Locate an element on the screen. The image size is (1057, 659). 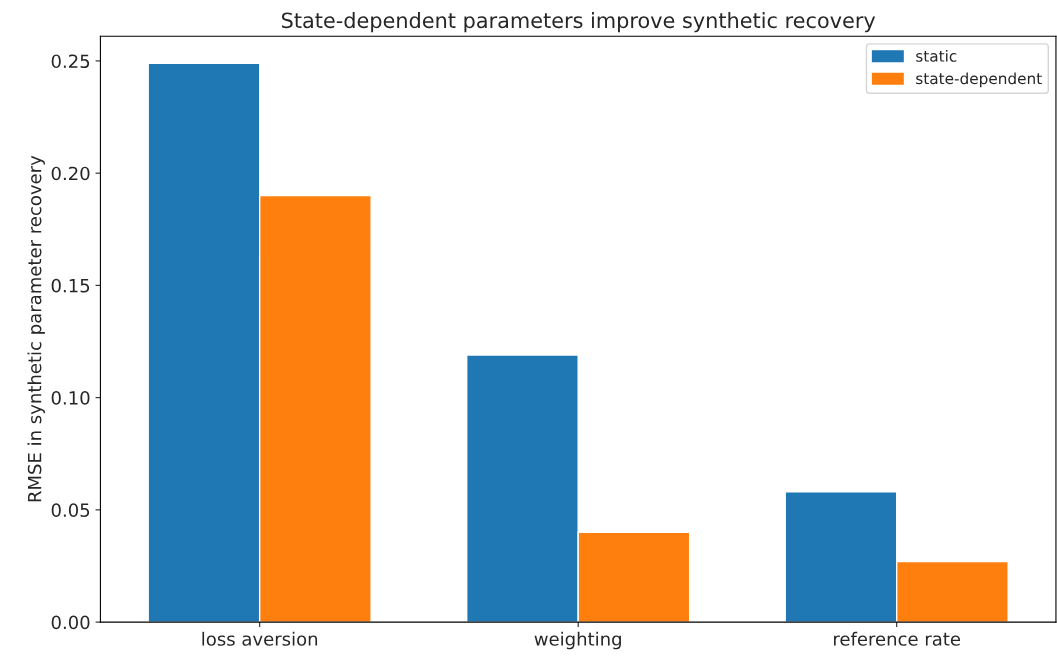
x-tick-label: loss aversion is located at coordinates (260, 638).